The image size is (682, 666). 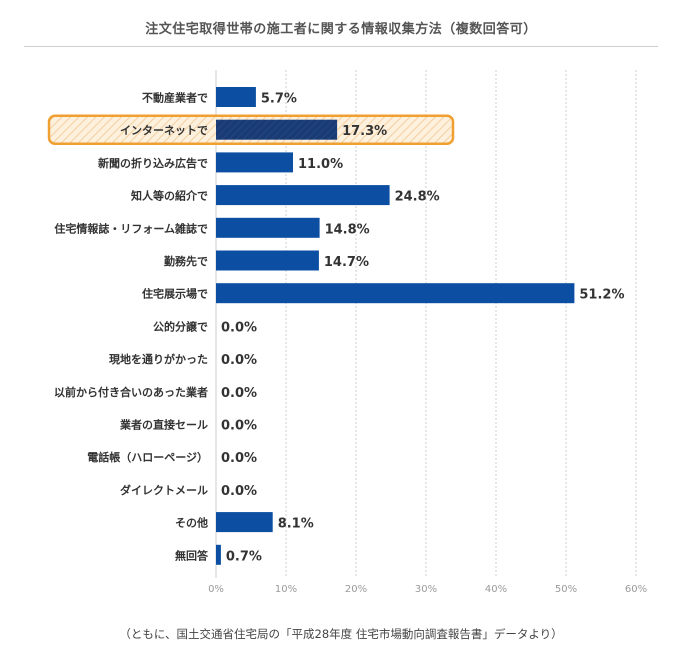 I want to click on category-label: ダイレクトメール, so click(x=164, y=490).